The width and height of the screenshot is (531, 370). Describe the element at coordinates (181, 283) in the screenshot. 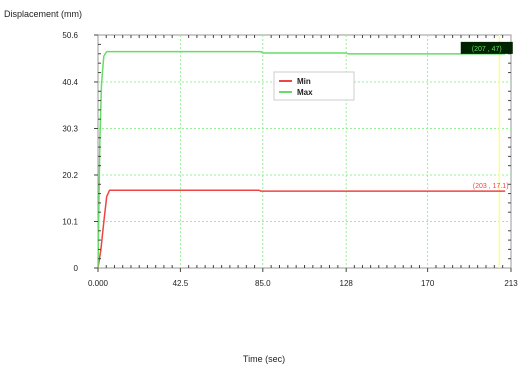

I see `x-tick-label: 42.5` at that location.